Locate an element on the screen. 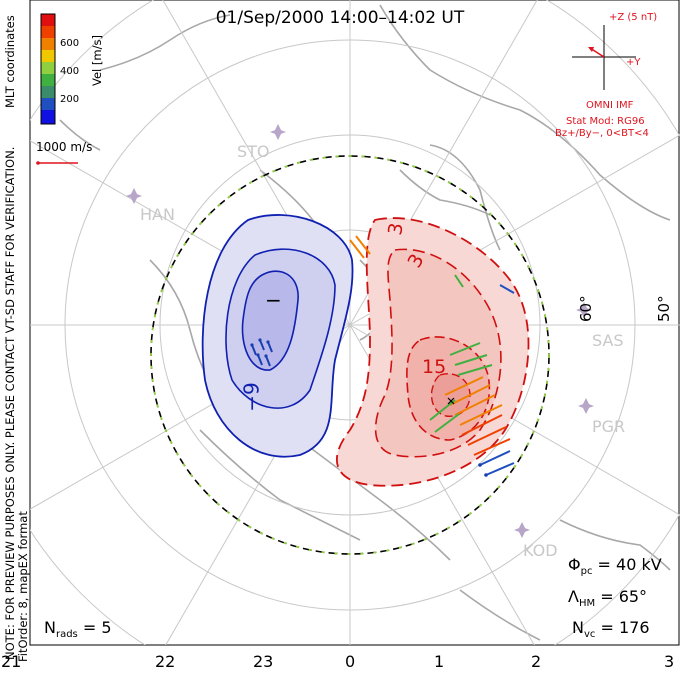 Image resolution: width=680 pixels, height=674 pixels. station-marker-kod is located at coordinates (522, 530).